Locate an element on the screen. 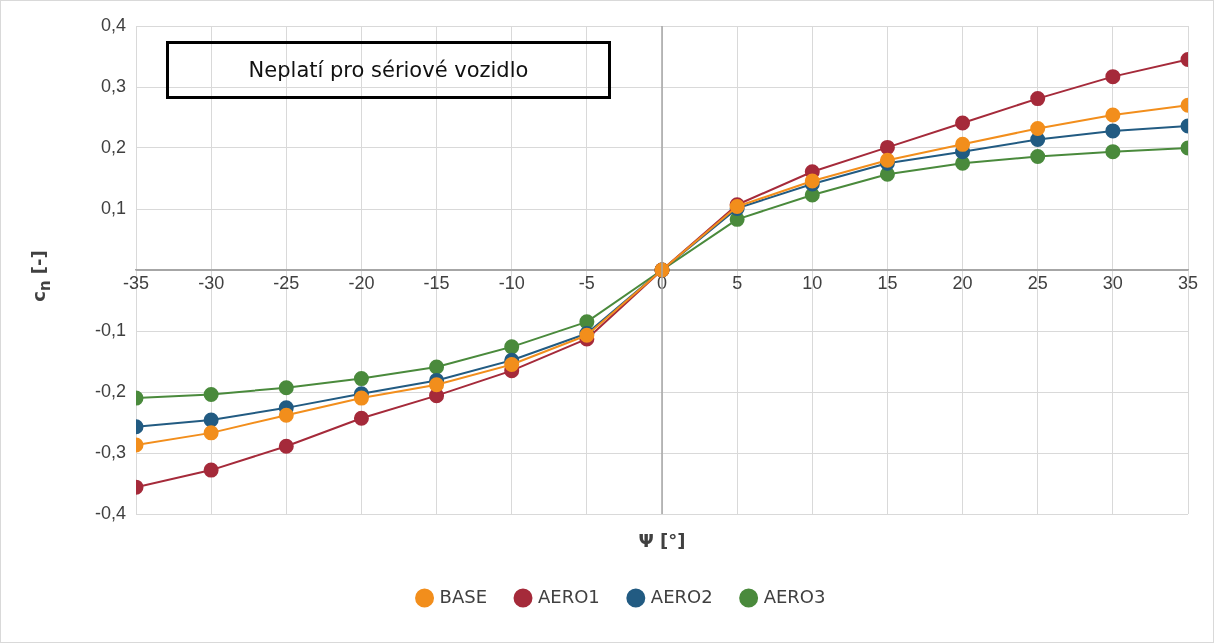 The width and height of the screenshot is (1214, 643). legend-label: BASE is located at coordinates (463, 596).